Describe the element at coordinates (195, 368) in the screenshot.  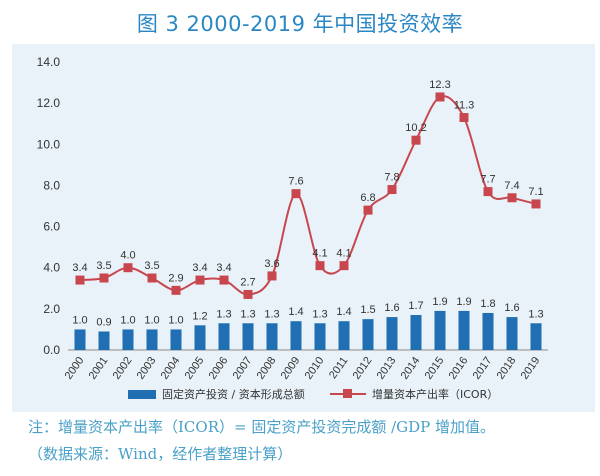
I see `x-tick-label: 2005` at that location.